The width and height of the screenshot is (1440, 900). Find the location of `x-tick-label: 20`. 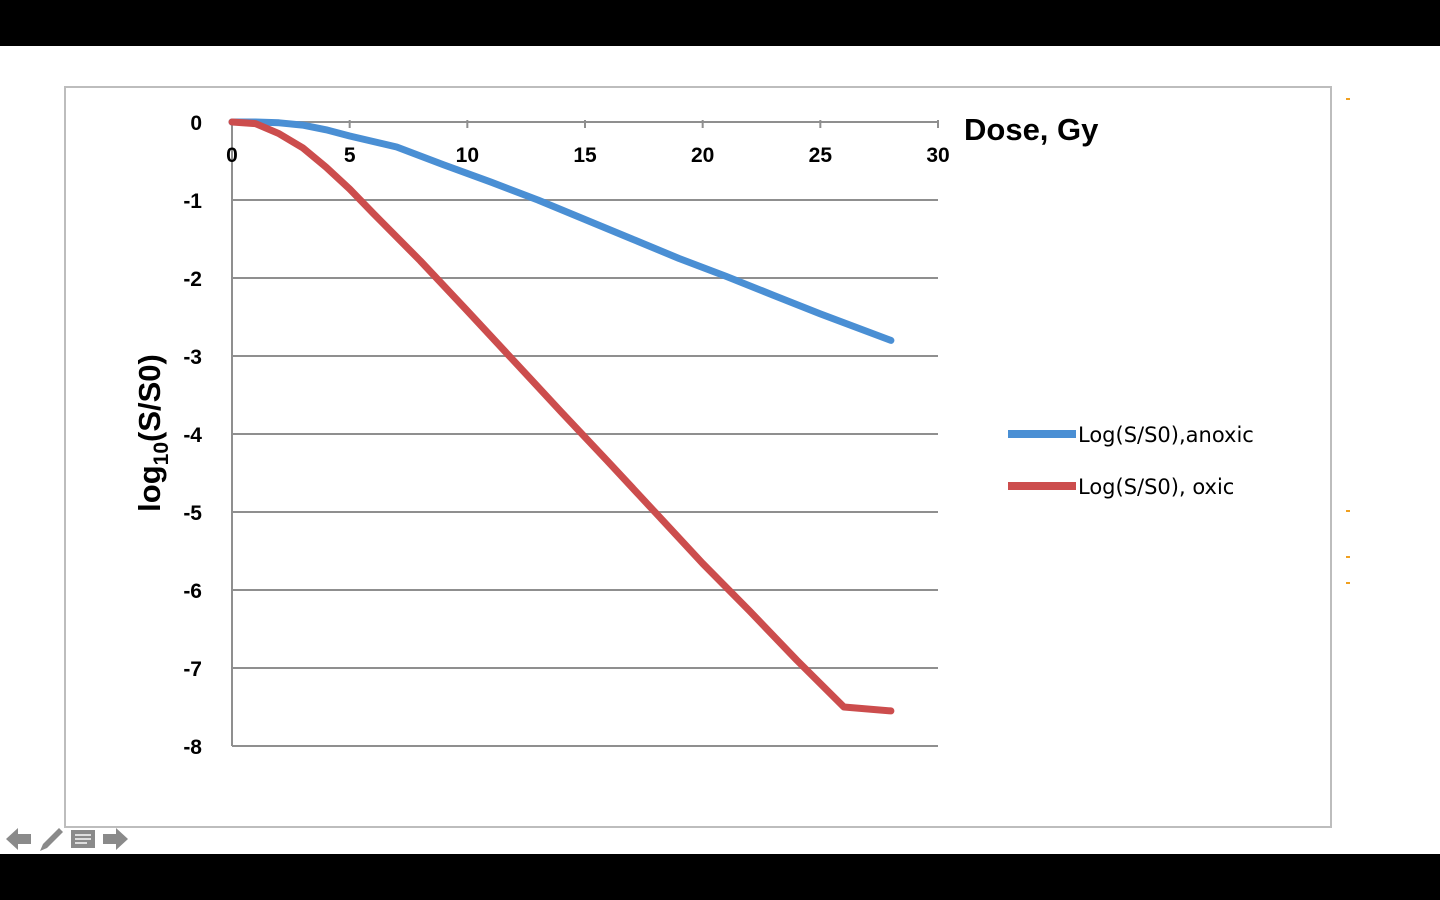

x-tick-label: 20 is located at coordinates (702, 155).